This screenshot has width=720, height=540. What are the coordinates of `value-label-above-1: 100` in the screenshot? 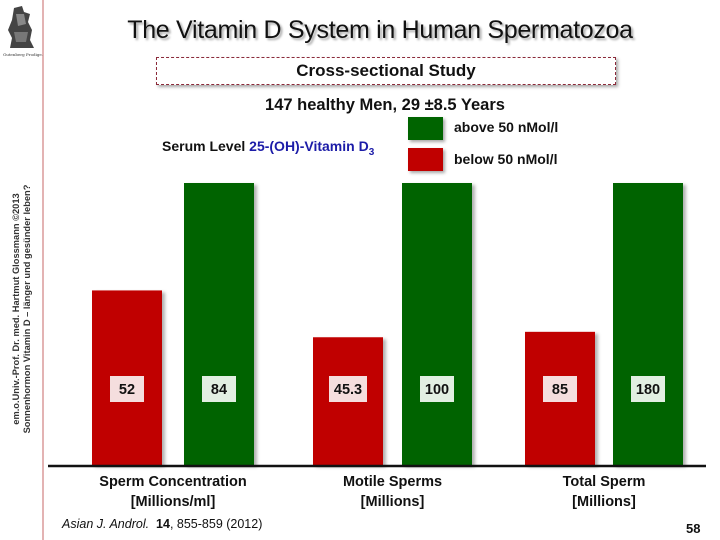 It's located at (437, 390).